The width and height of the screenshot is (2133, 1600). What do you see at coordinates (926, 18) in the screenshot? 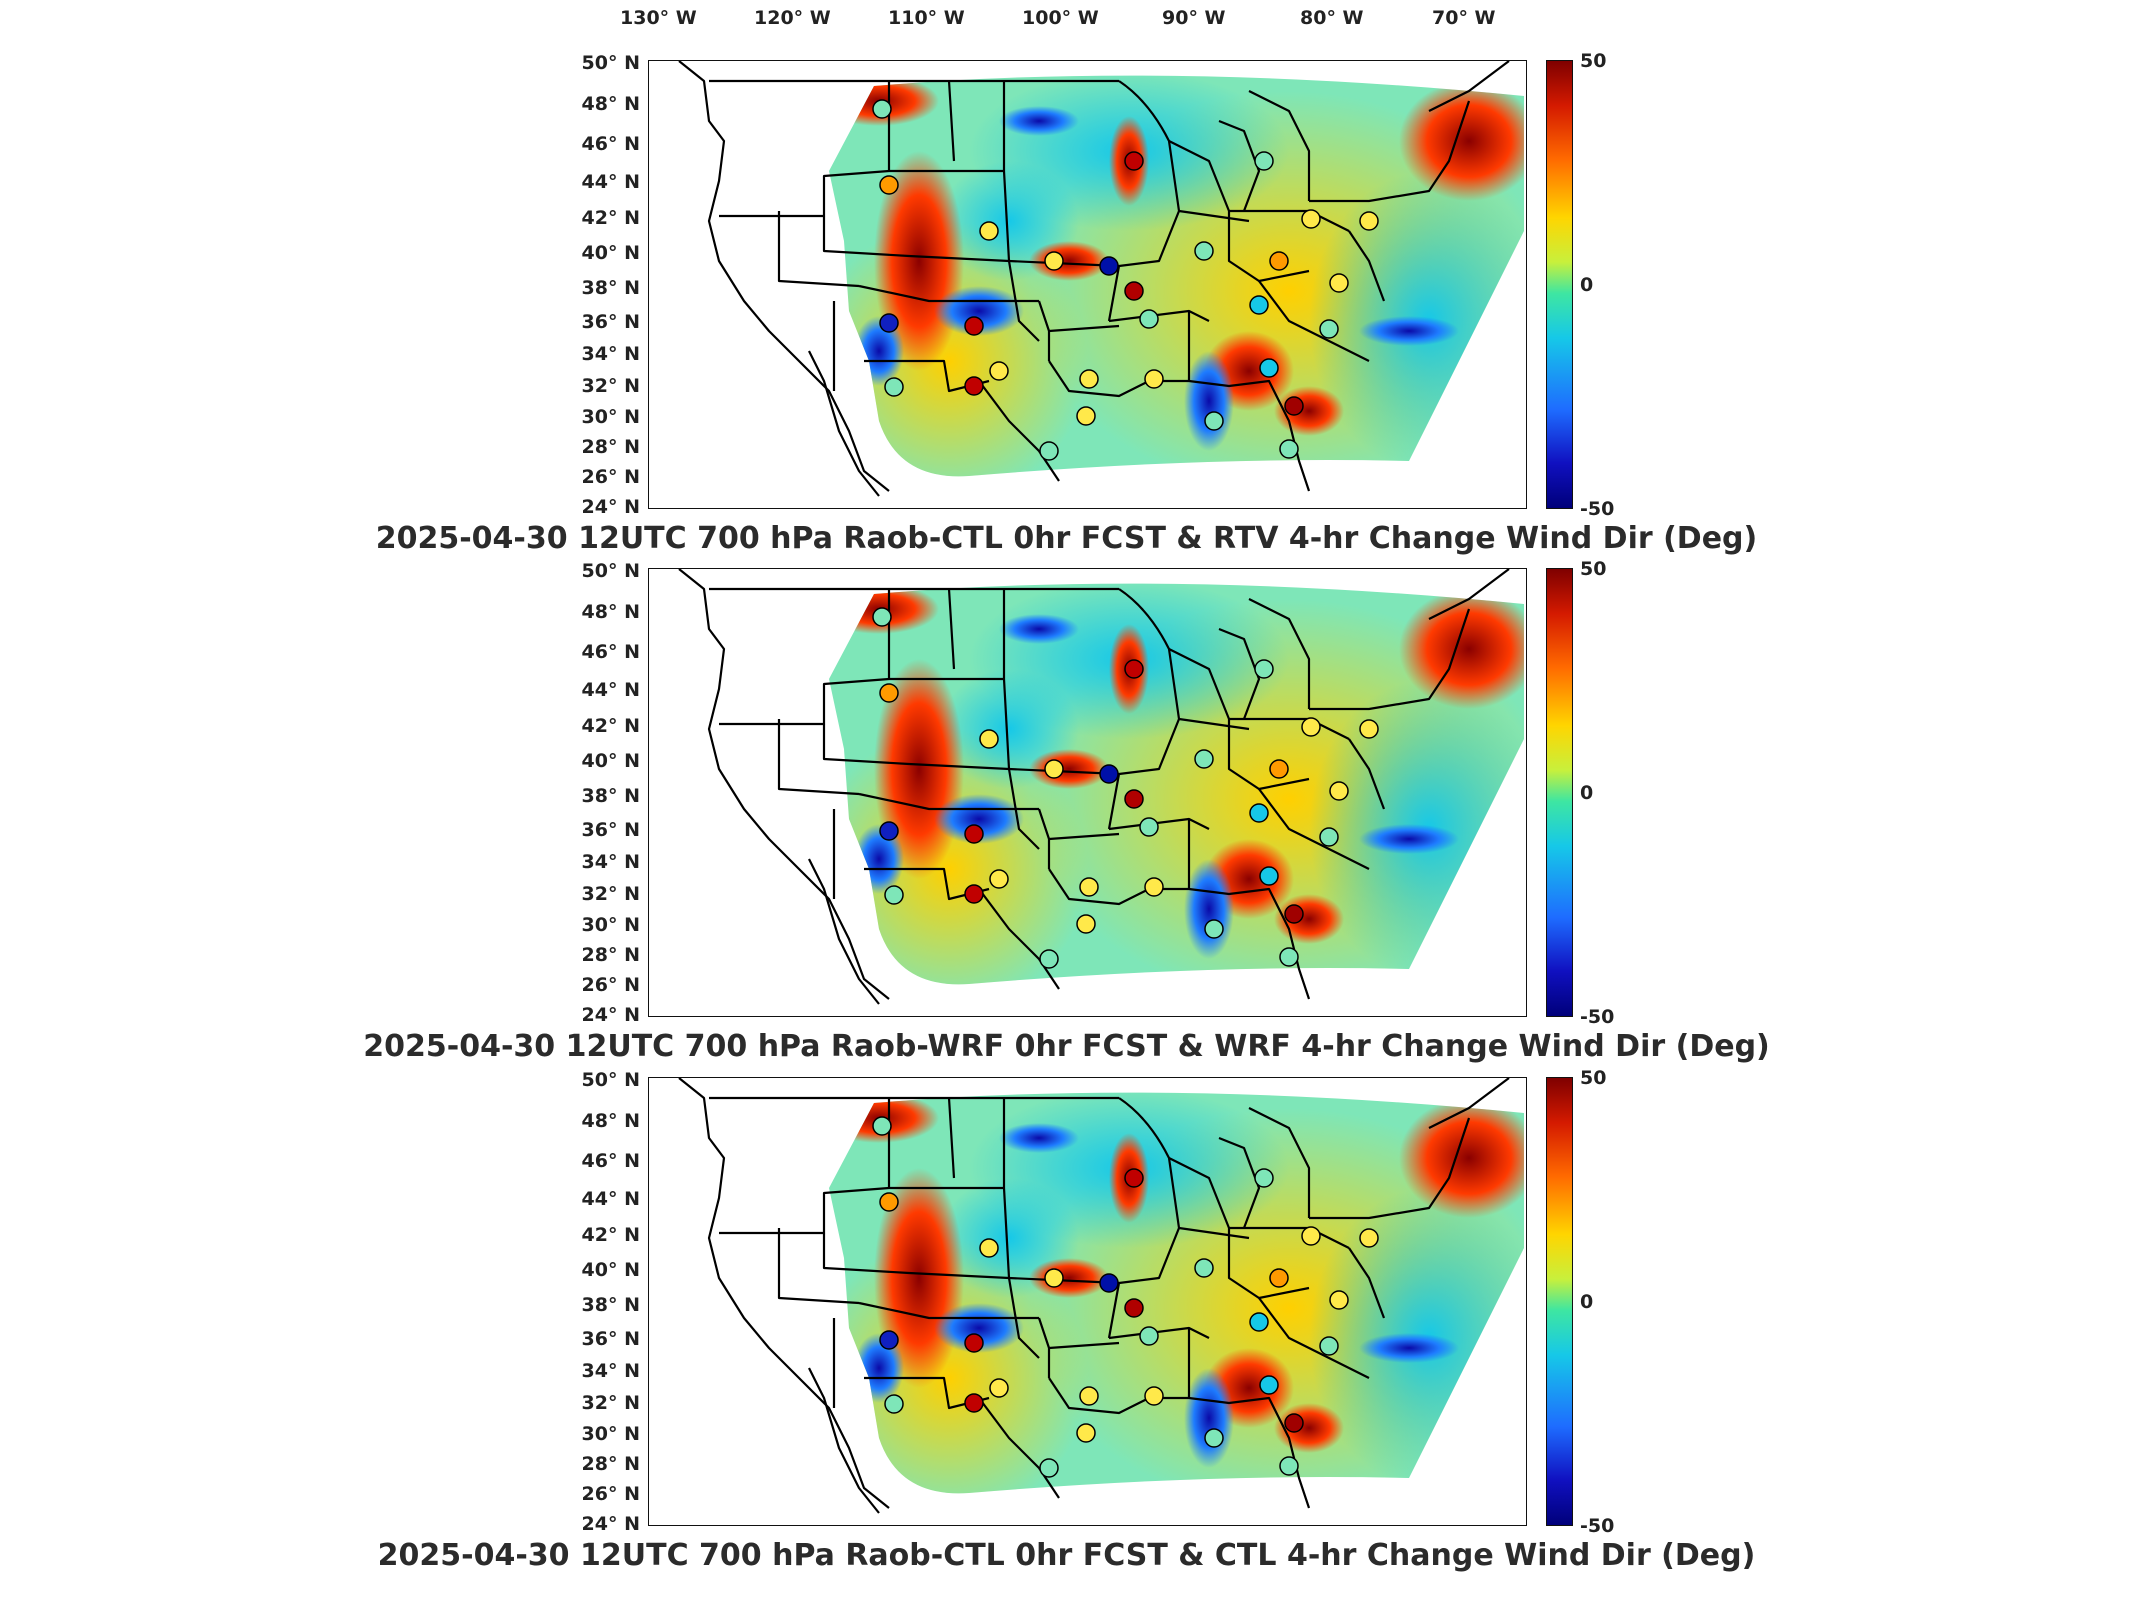
I see `lon-label: 110° W` at bounding box center [926, 18].